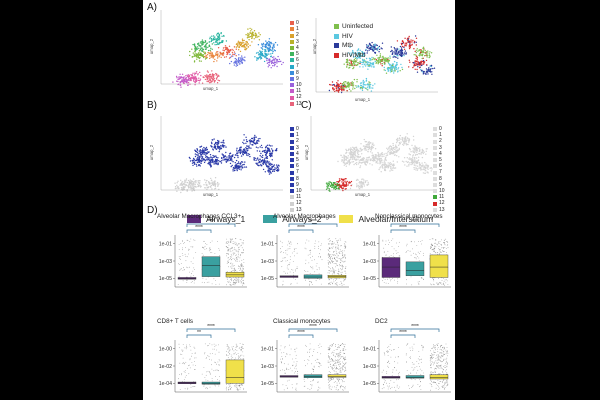 The image size is (600, 400). I want to click on cluster-legend-item: 3, so click(296, 148).